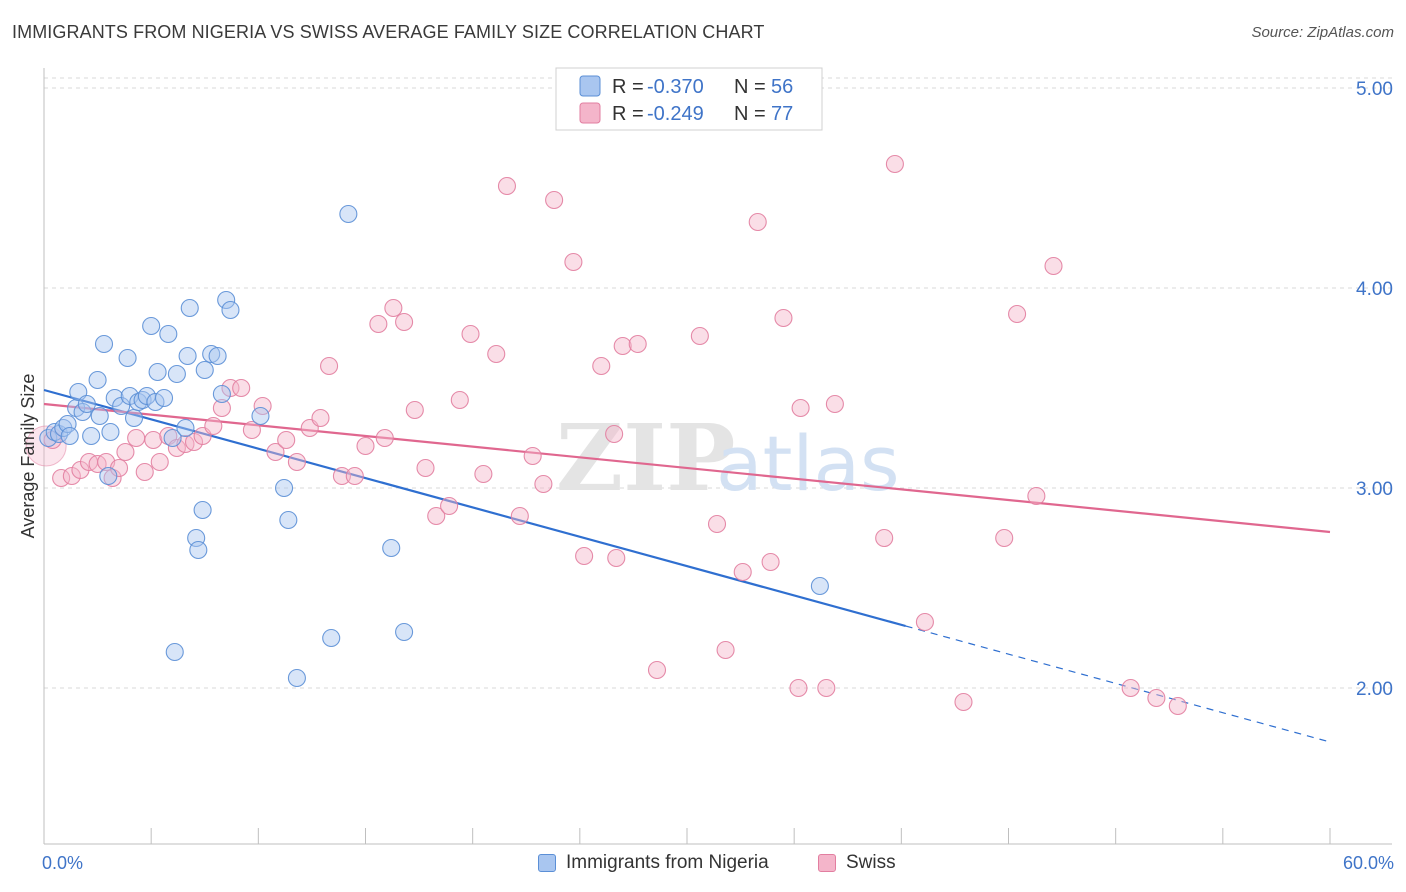 The image size is (1406, 892). Describe the element at coordinates (827, 863) in the screenshot. I see `bottom-legend-swatch-swiss` at that location.